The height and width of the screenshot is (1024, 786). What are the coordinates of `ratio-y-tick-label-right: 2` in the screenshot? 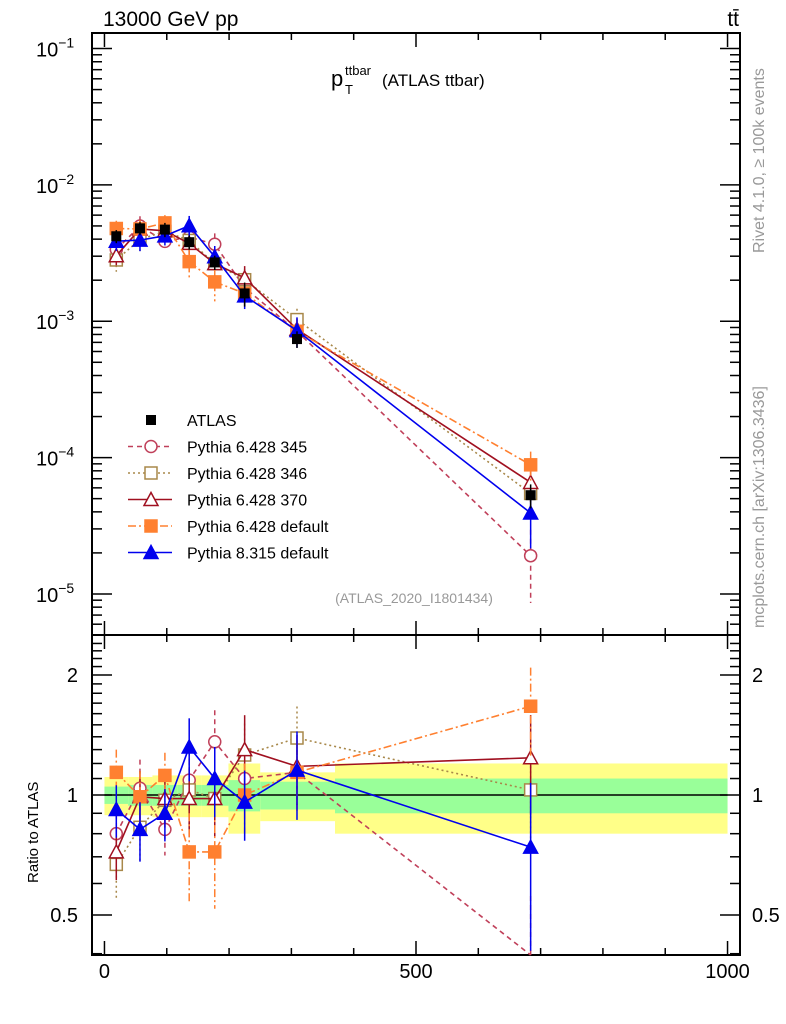 It's located at (757, 676).